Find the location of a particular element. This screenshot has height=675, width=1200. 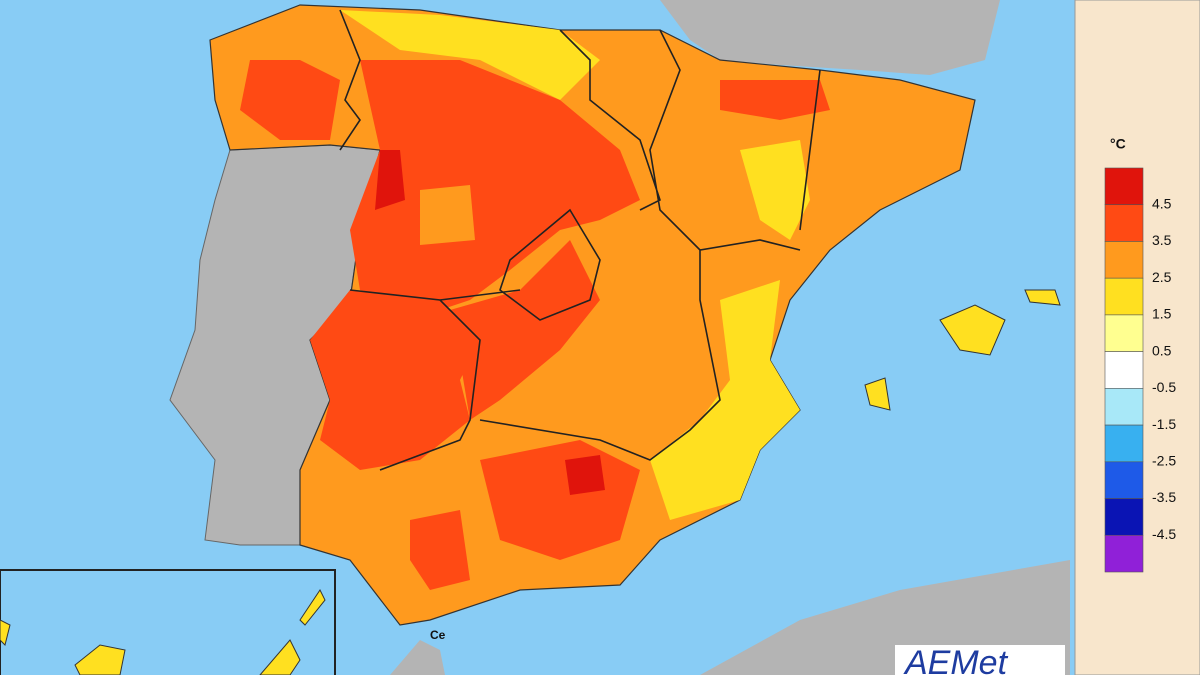

legend: 4.5 3.5 2.5 1.5 0.5 -0.5 -1.5 -2.5 -3.5 -4.5 is located at coordinates (1140, 370).